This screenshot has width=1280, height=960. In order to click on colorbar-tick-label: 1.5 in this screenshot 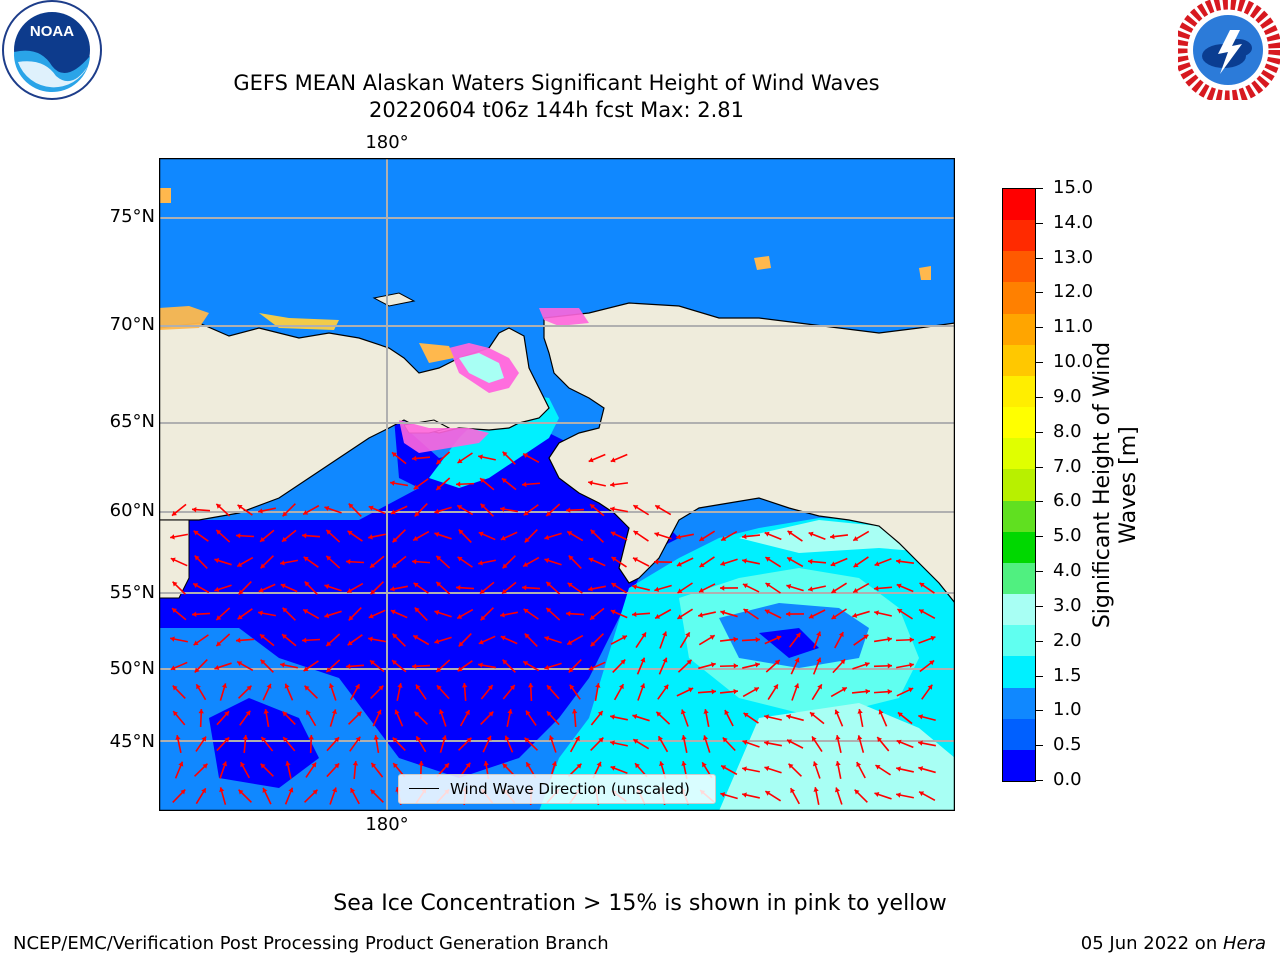, I will do `click(1067, 675)`.